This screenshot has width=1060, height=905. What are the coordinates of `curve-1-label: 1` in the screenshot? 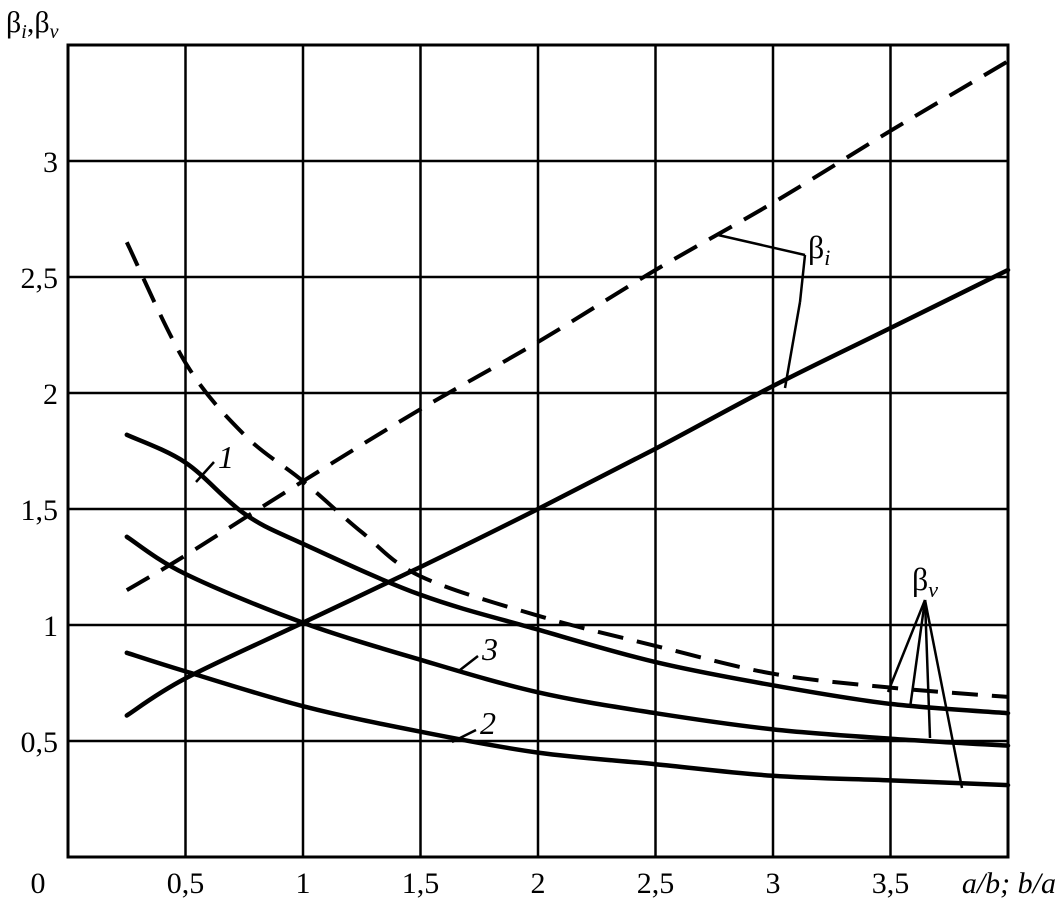 It's located at (226, 457).